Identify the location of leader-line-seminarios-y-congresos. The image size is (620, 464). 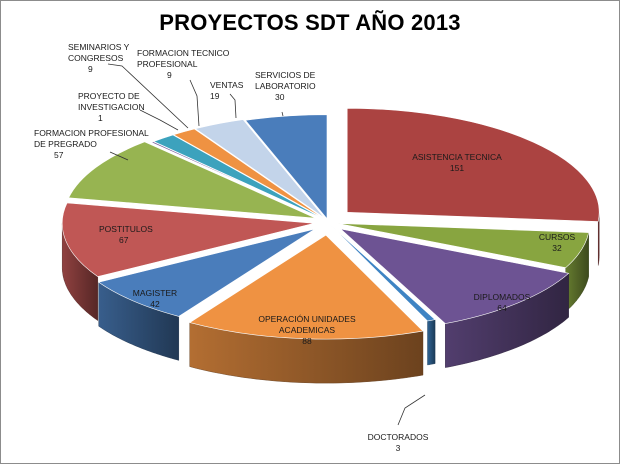
(148, 96).